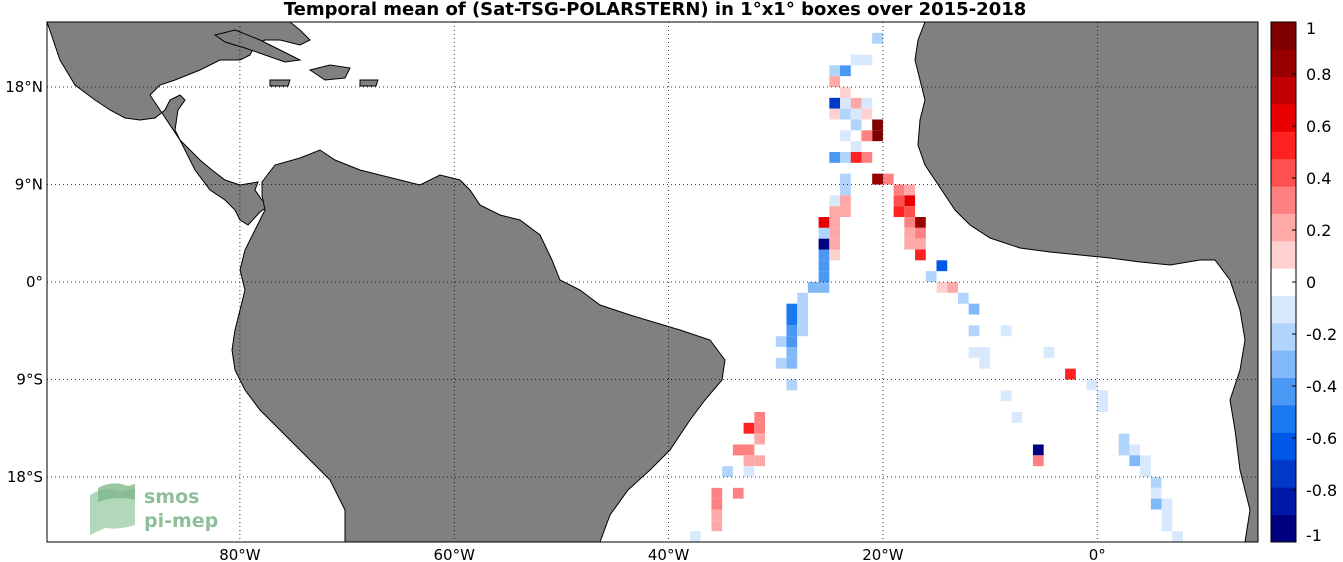  Describe the element at coordinates (369, 83) in the screenshot. I see `puerto-rico-island` at that location.